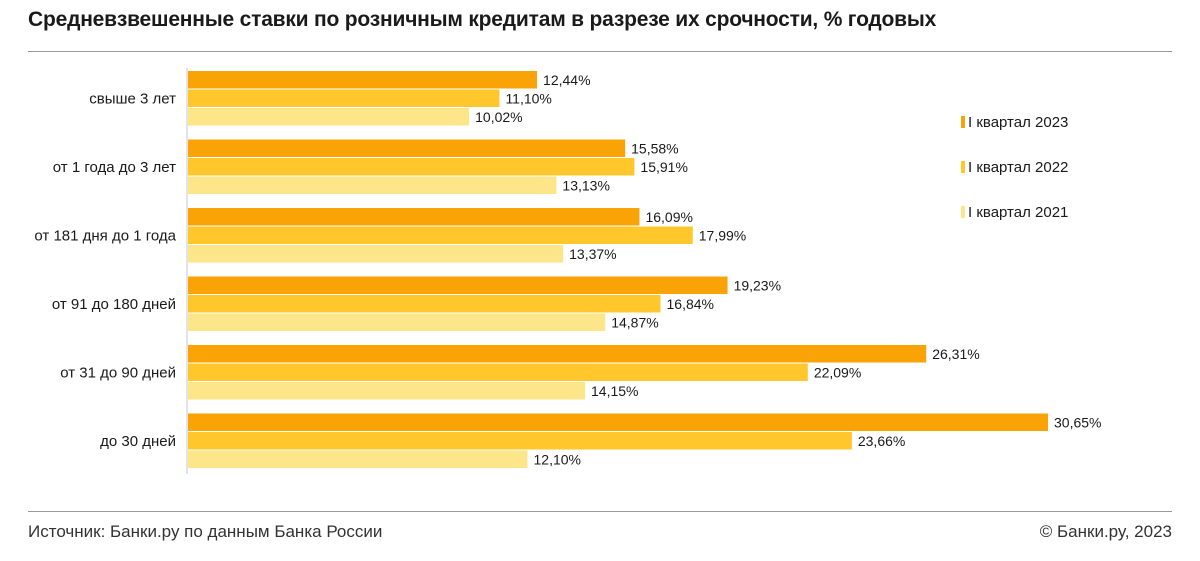  I want to click on value-label: 13,13%, so click(585, 185).